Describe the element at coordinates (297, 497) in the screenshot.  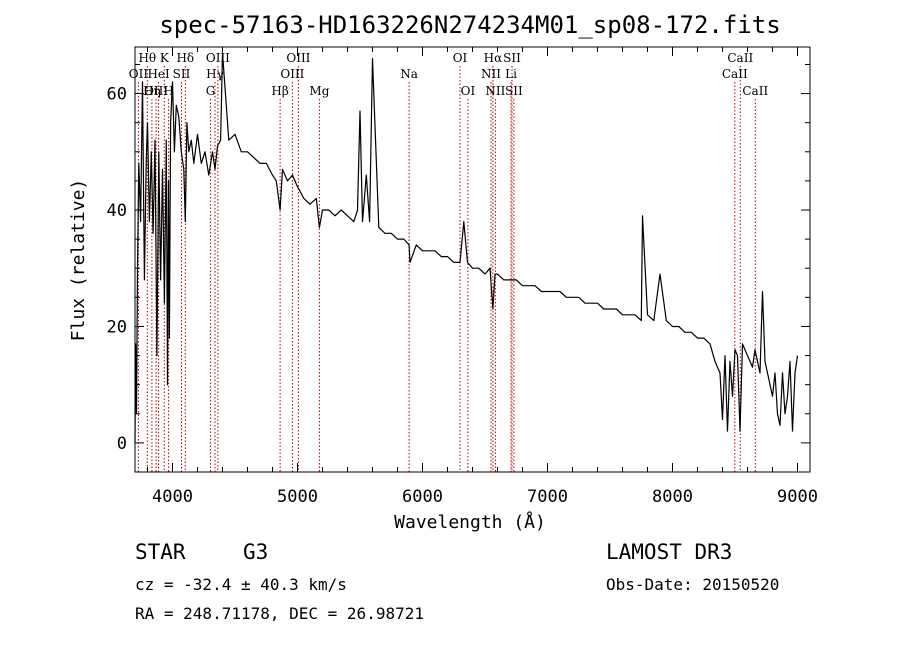
I see `x-tick-label-1: 5000` at that location.